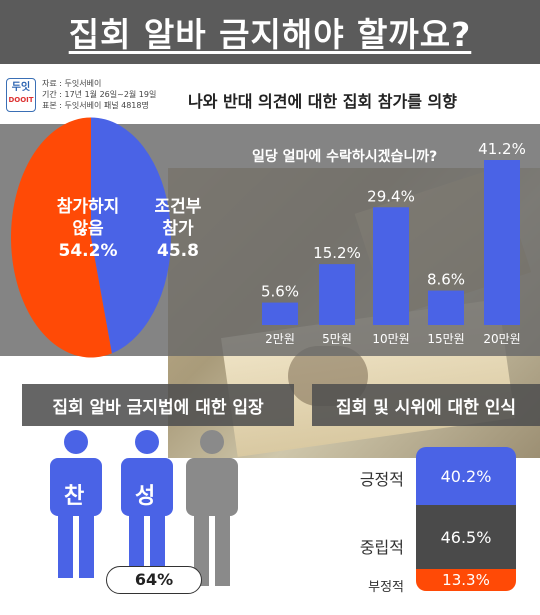 The height and width of the screenshot is (615, 540). What do you see at coordinates (337, 253) in the screenshot?
I see `bar-value-label: 15.2%` at bounding box center [337, 253].